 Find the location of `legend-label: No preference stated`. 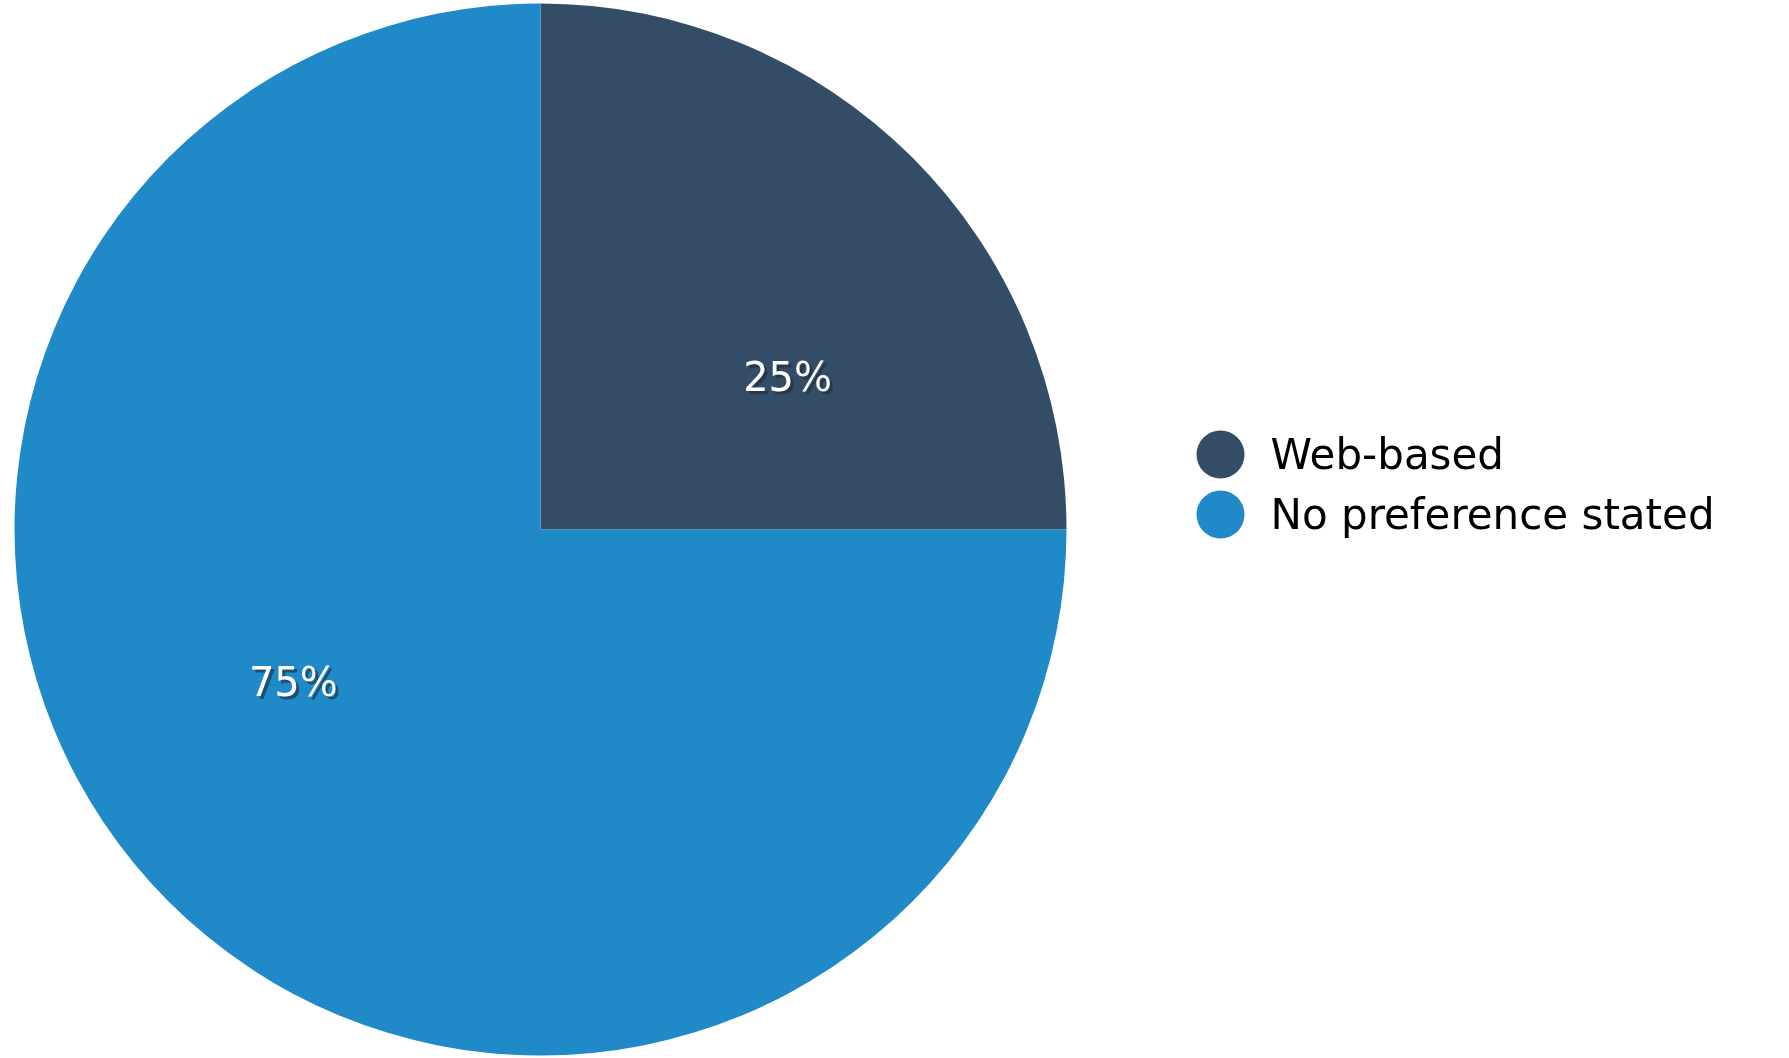

legend-label: No preference stated is located at coordinates (1492, 514).